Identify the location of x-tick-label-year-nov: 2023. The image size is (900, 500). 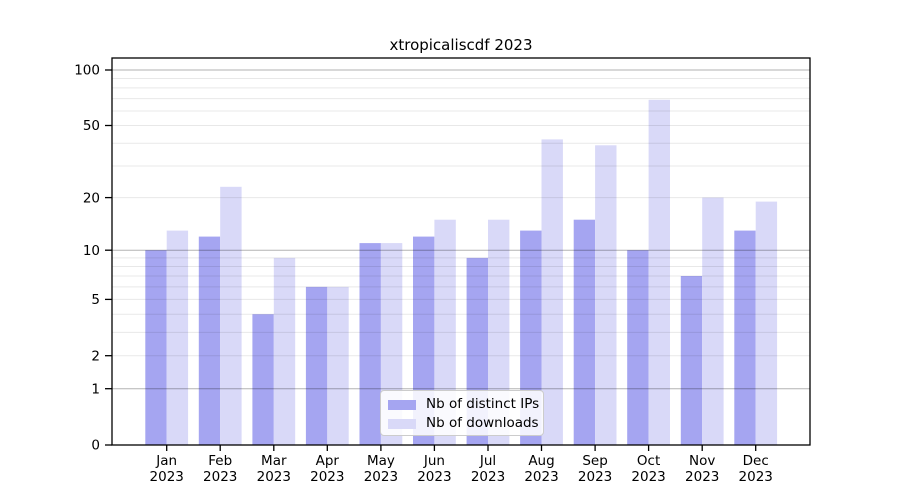
(702, 477).